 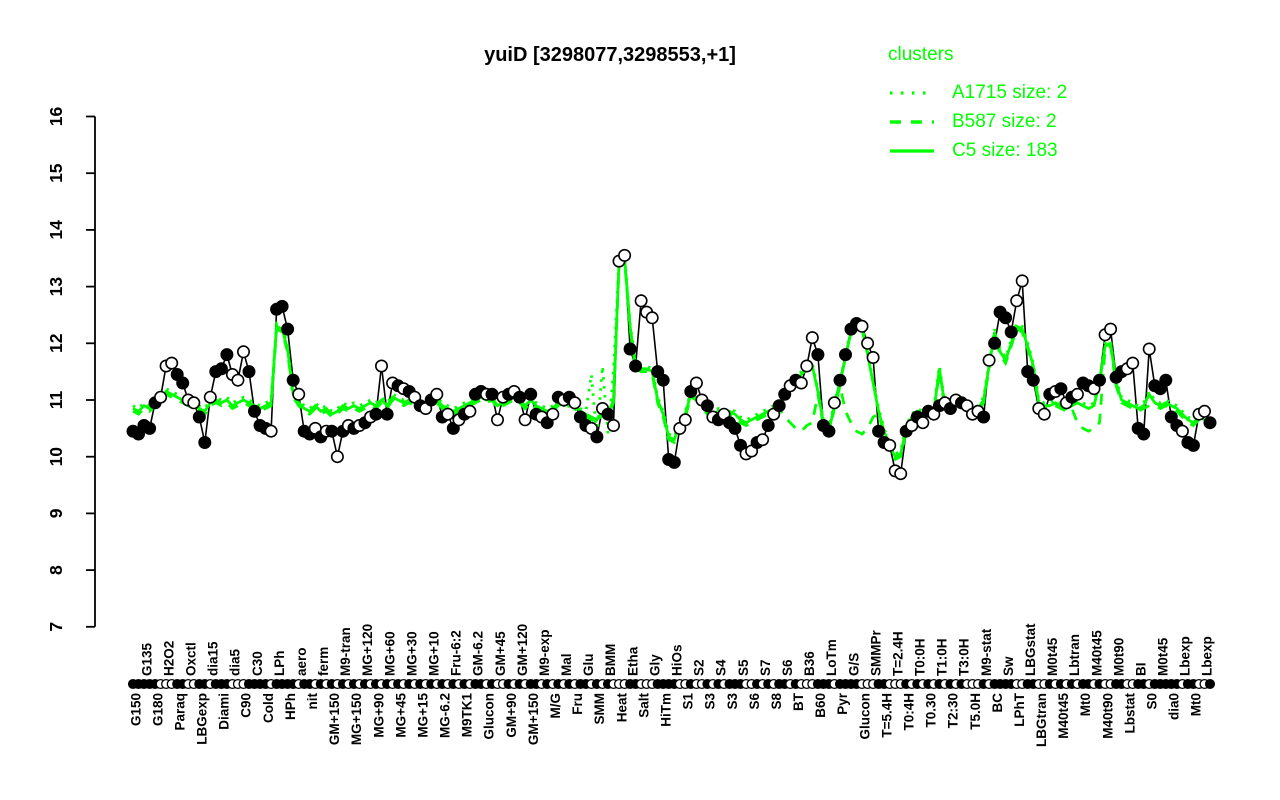 What do you see at coordinates (301, 661) in the screenshot?
I see `x-condition-label: aero` at bounding box center [301, 661].